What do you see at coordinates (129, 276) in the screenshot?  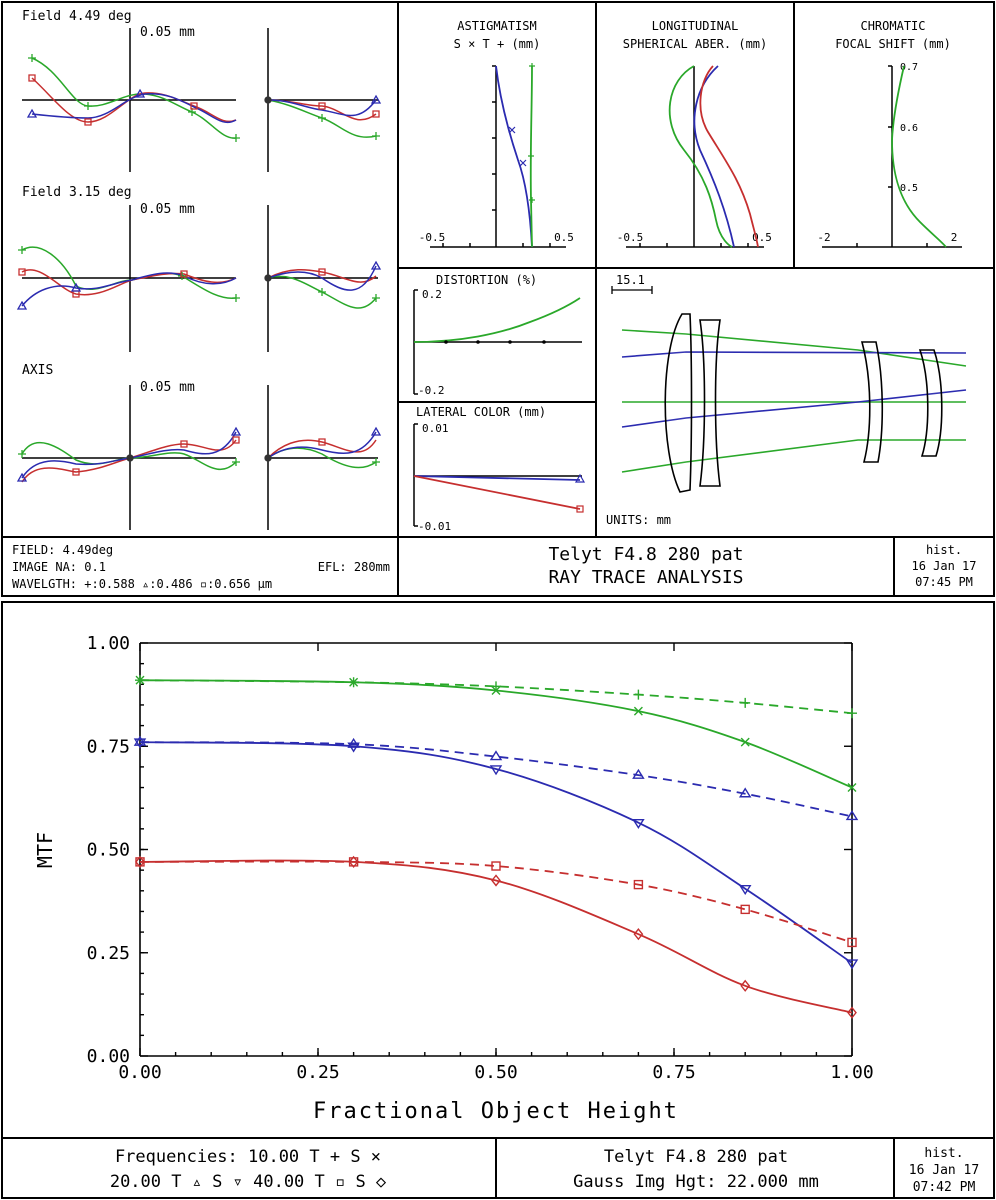 I see `fan-field2-tangential` at bounding box center [129, 276].